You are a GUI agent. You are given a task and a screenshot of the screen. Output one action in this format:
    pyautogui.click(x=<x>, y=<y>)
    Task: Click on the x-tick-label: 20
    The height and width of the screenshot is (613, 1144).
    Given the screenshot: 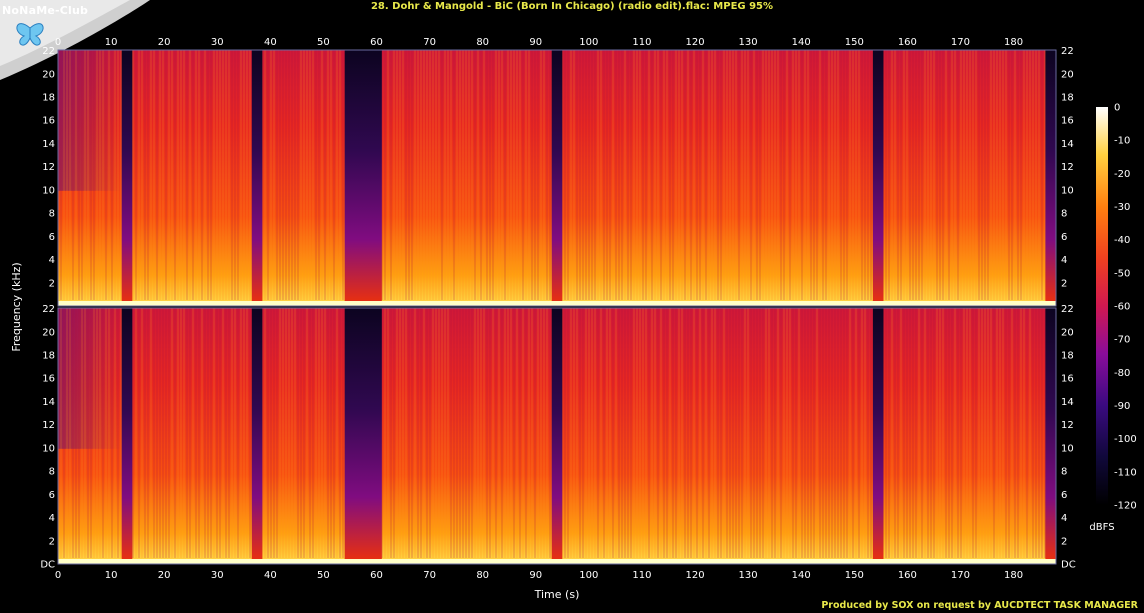 What is the action you would take?
    pyautogui.click(x=164, y=575)
    